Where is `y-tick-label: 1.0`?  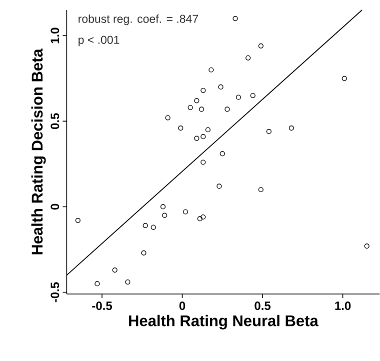 y-tick-label: 1.0 is located at coordinates (55, 36).